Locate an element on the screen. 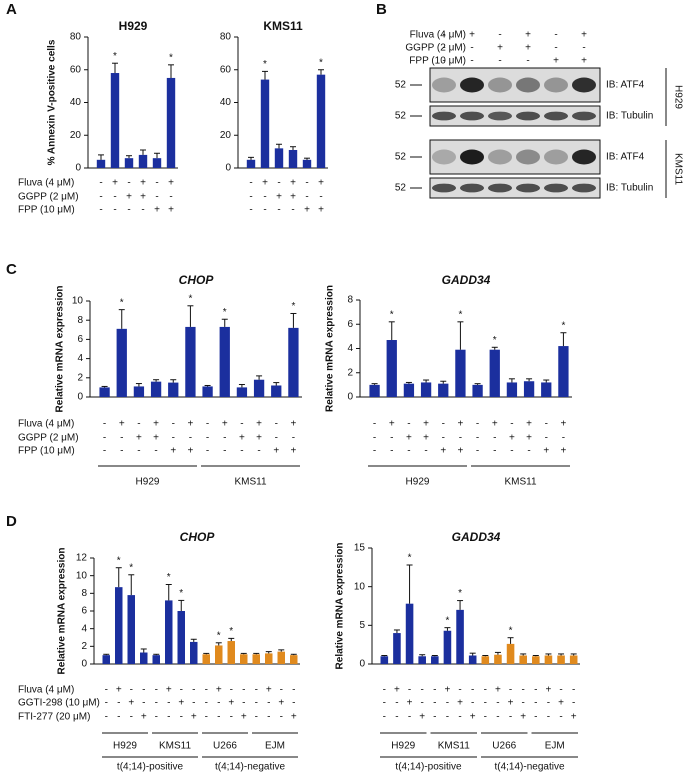  blot-band is located at coordinates (444, 85).